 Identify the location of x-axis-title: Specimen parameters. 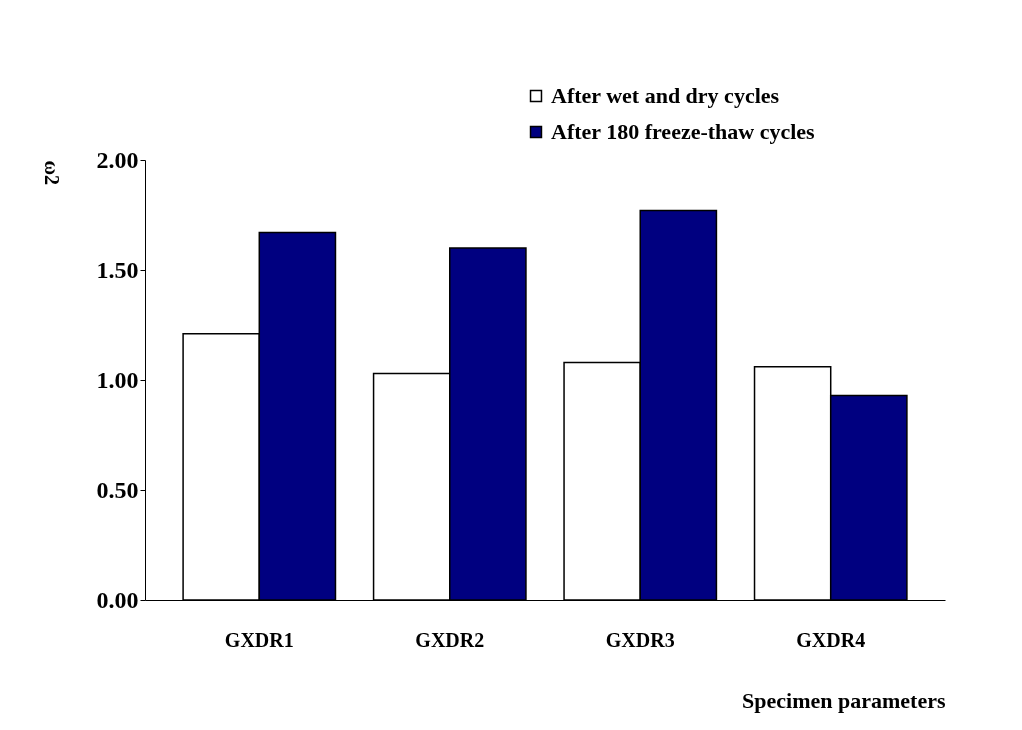
(844, 700).